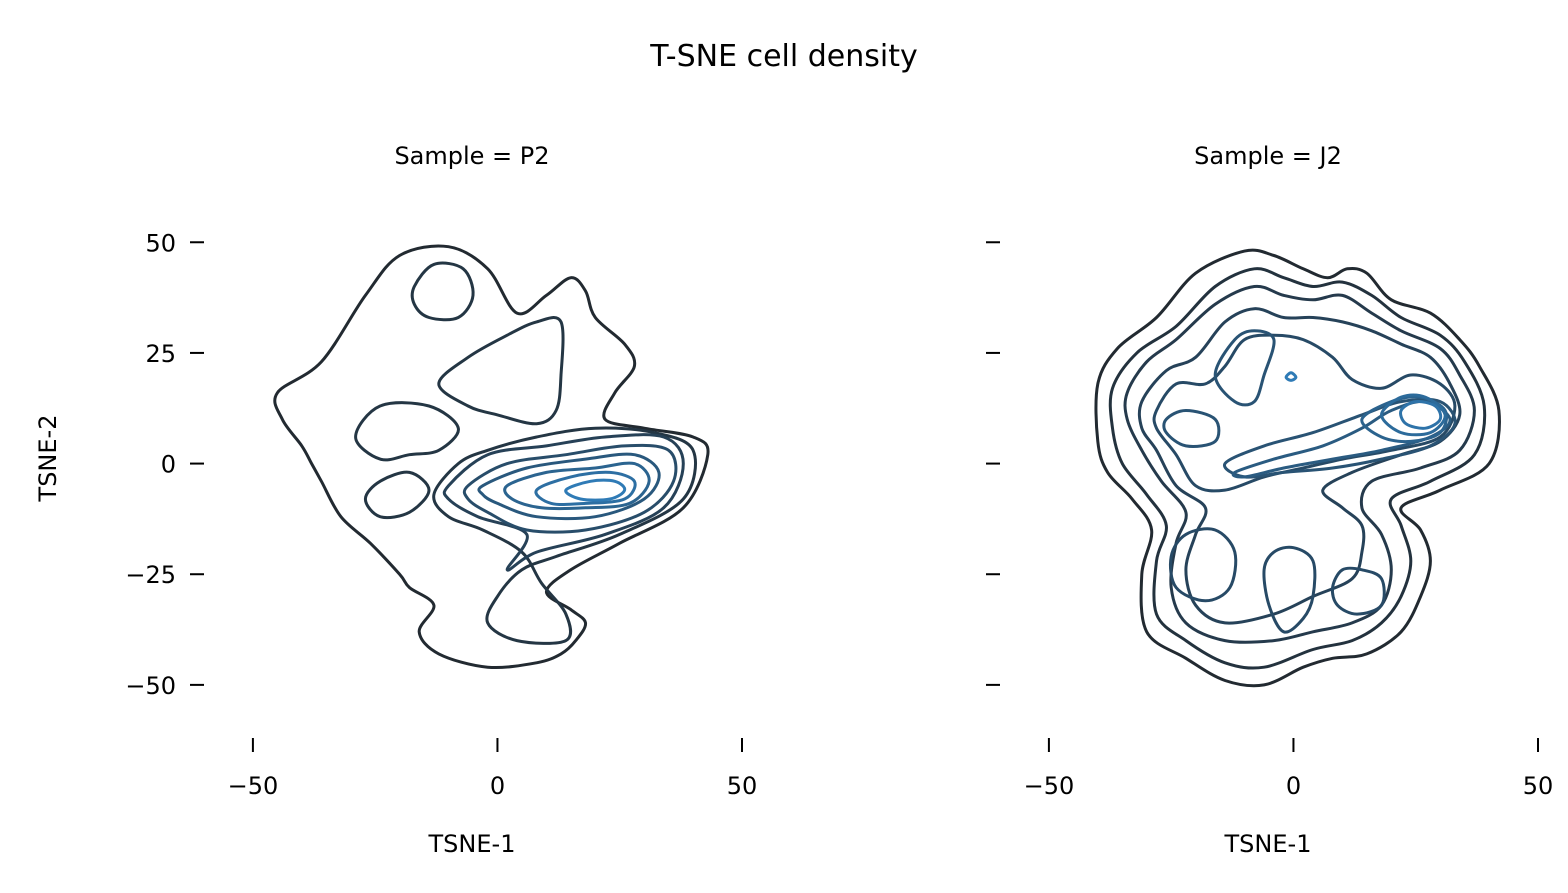  I want to click on y-tick-label-1: 25, so click(160, 354).